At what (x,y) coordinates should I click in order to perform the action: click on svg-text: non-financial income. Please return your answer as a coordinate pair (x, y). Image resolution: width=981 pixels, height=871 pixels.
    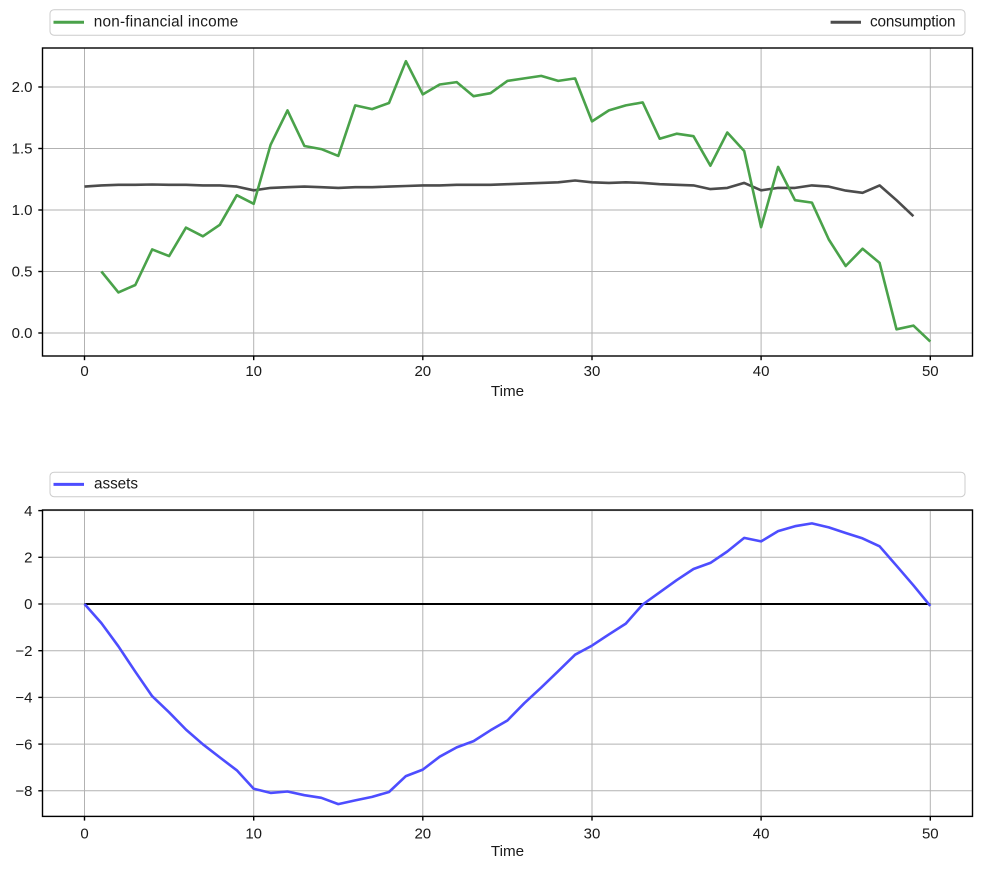
    Looking at the image, I should click on (166, 22).